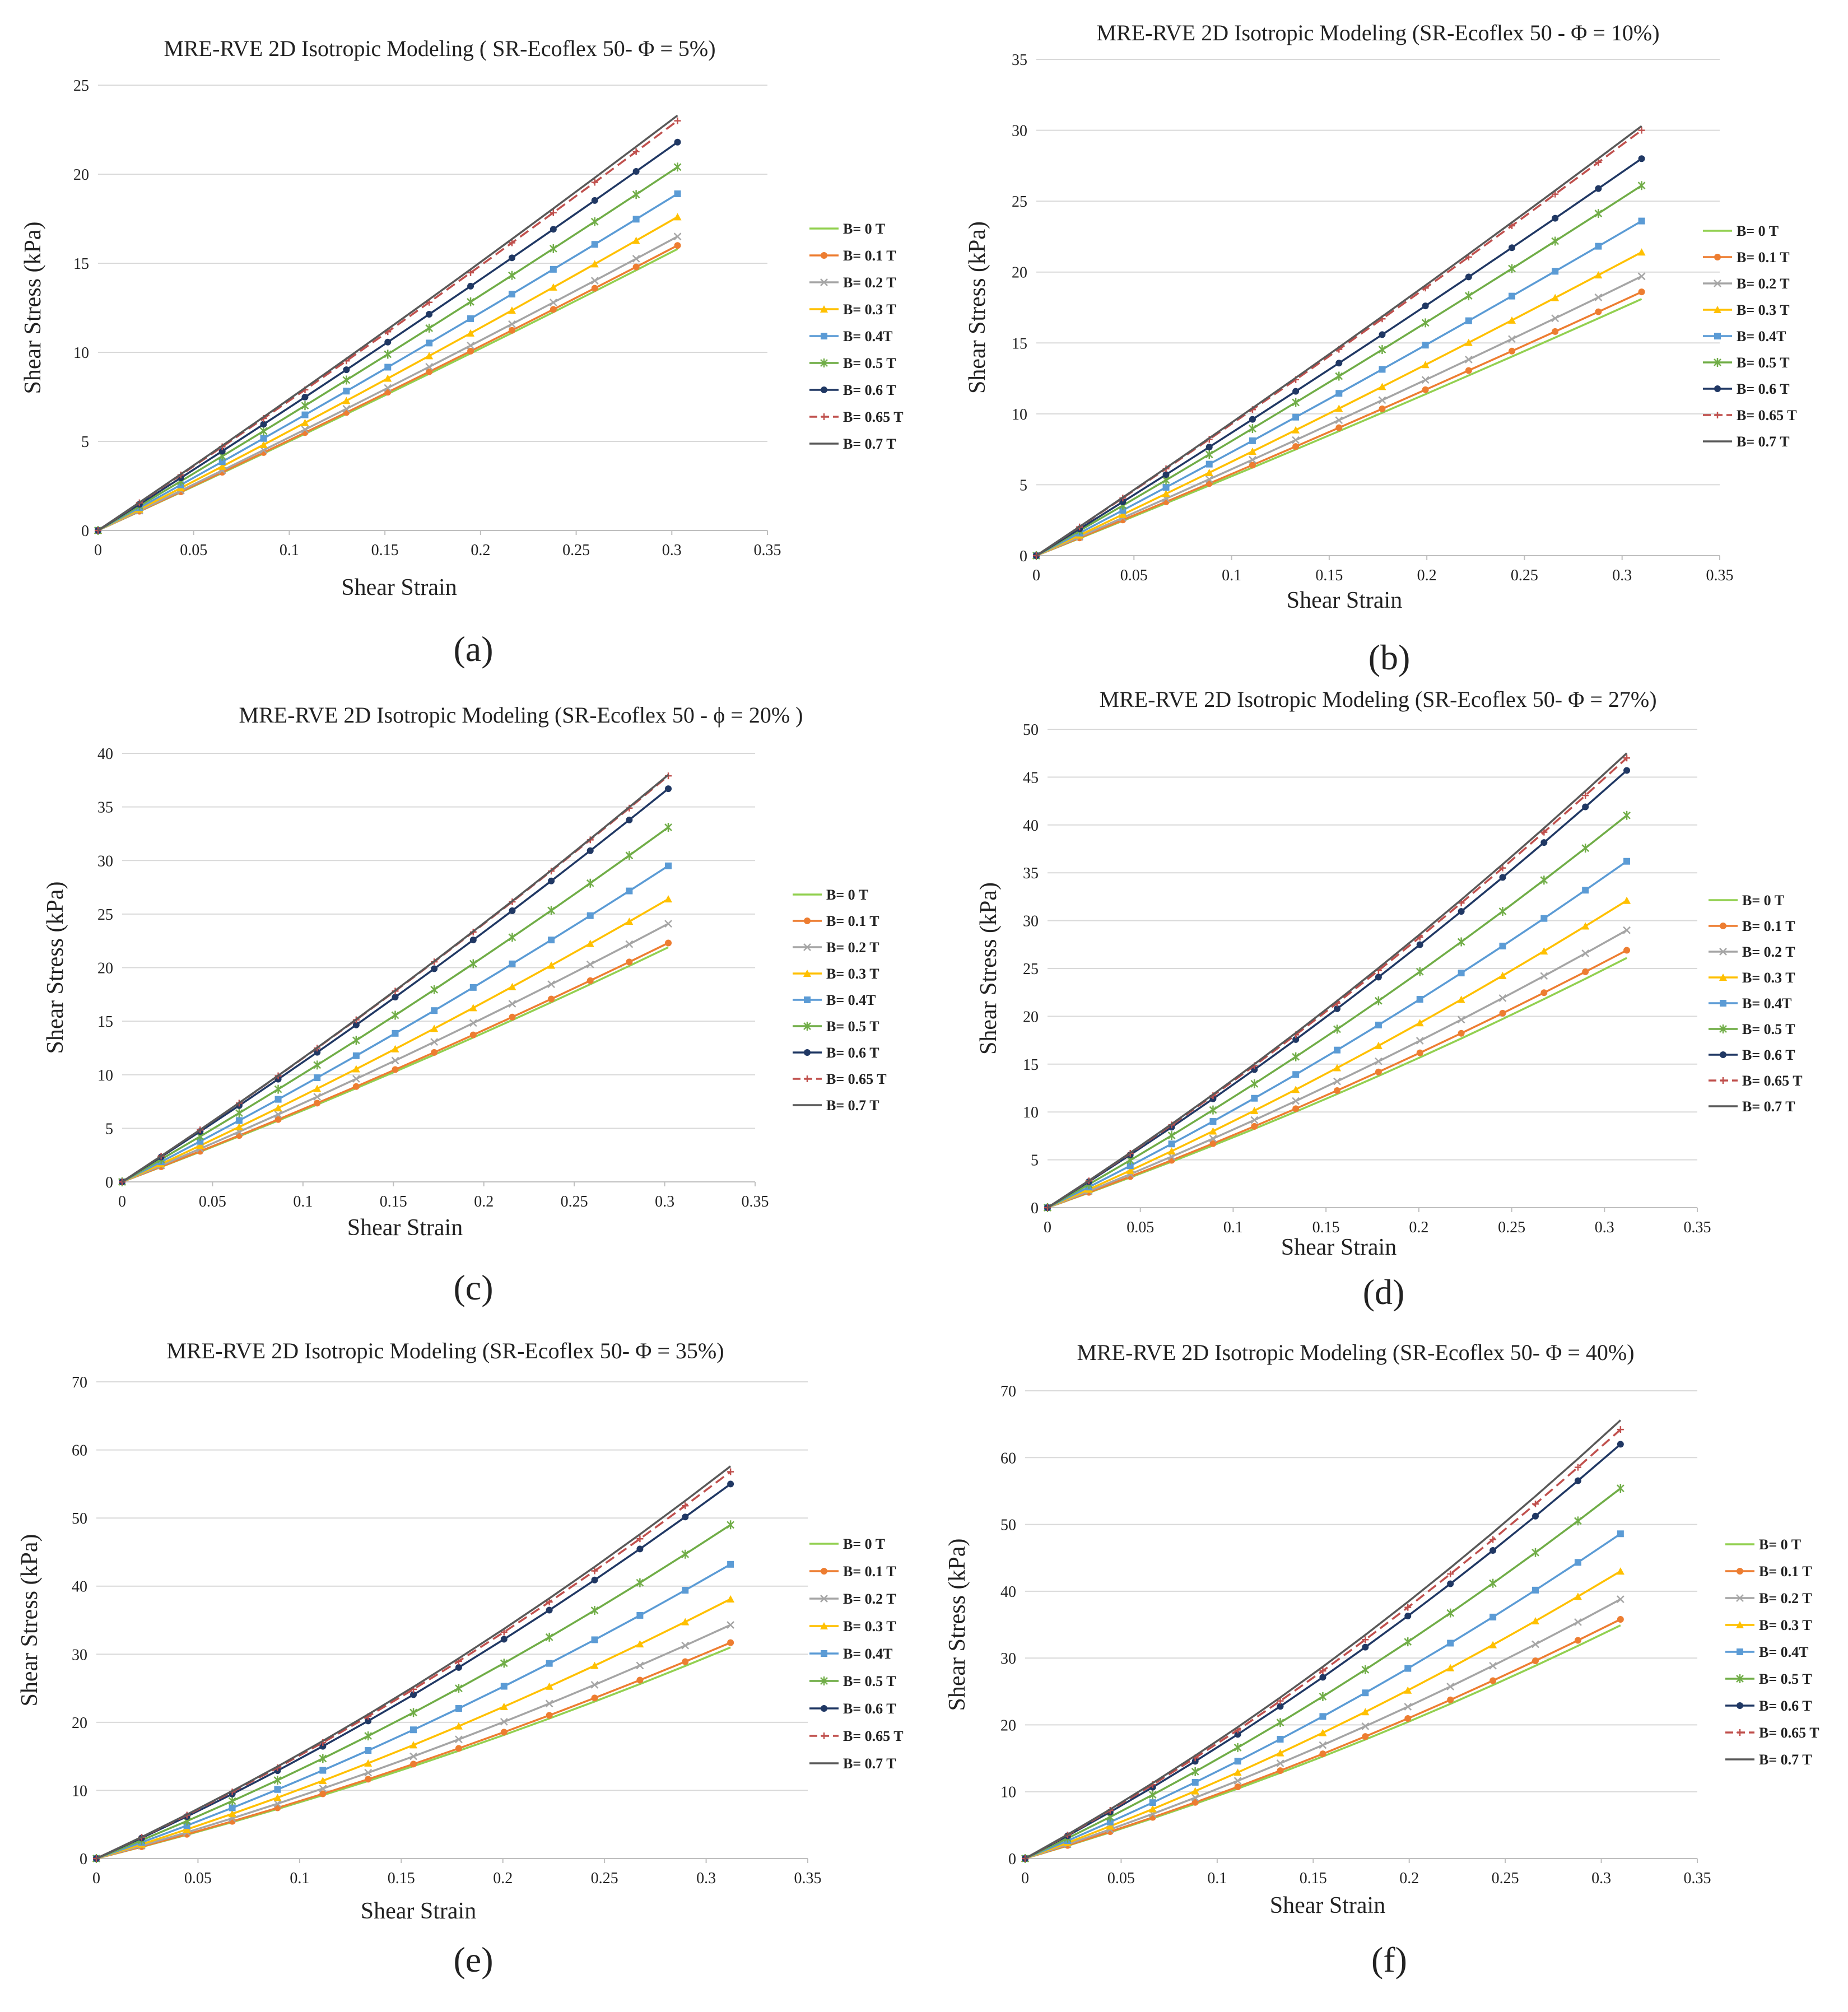 The height and width of the screenshot is (2012, 1848). I want to click on chart-1-legend-b-0-7-t-label: B= 0.7 T, so click(869, 444).